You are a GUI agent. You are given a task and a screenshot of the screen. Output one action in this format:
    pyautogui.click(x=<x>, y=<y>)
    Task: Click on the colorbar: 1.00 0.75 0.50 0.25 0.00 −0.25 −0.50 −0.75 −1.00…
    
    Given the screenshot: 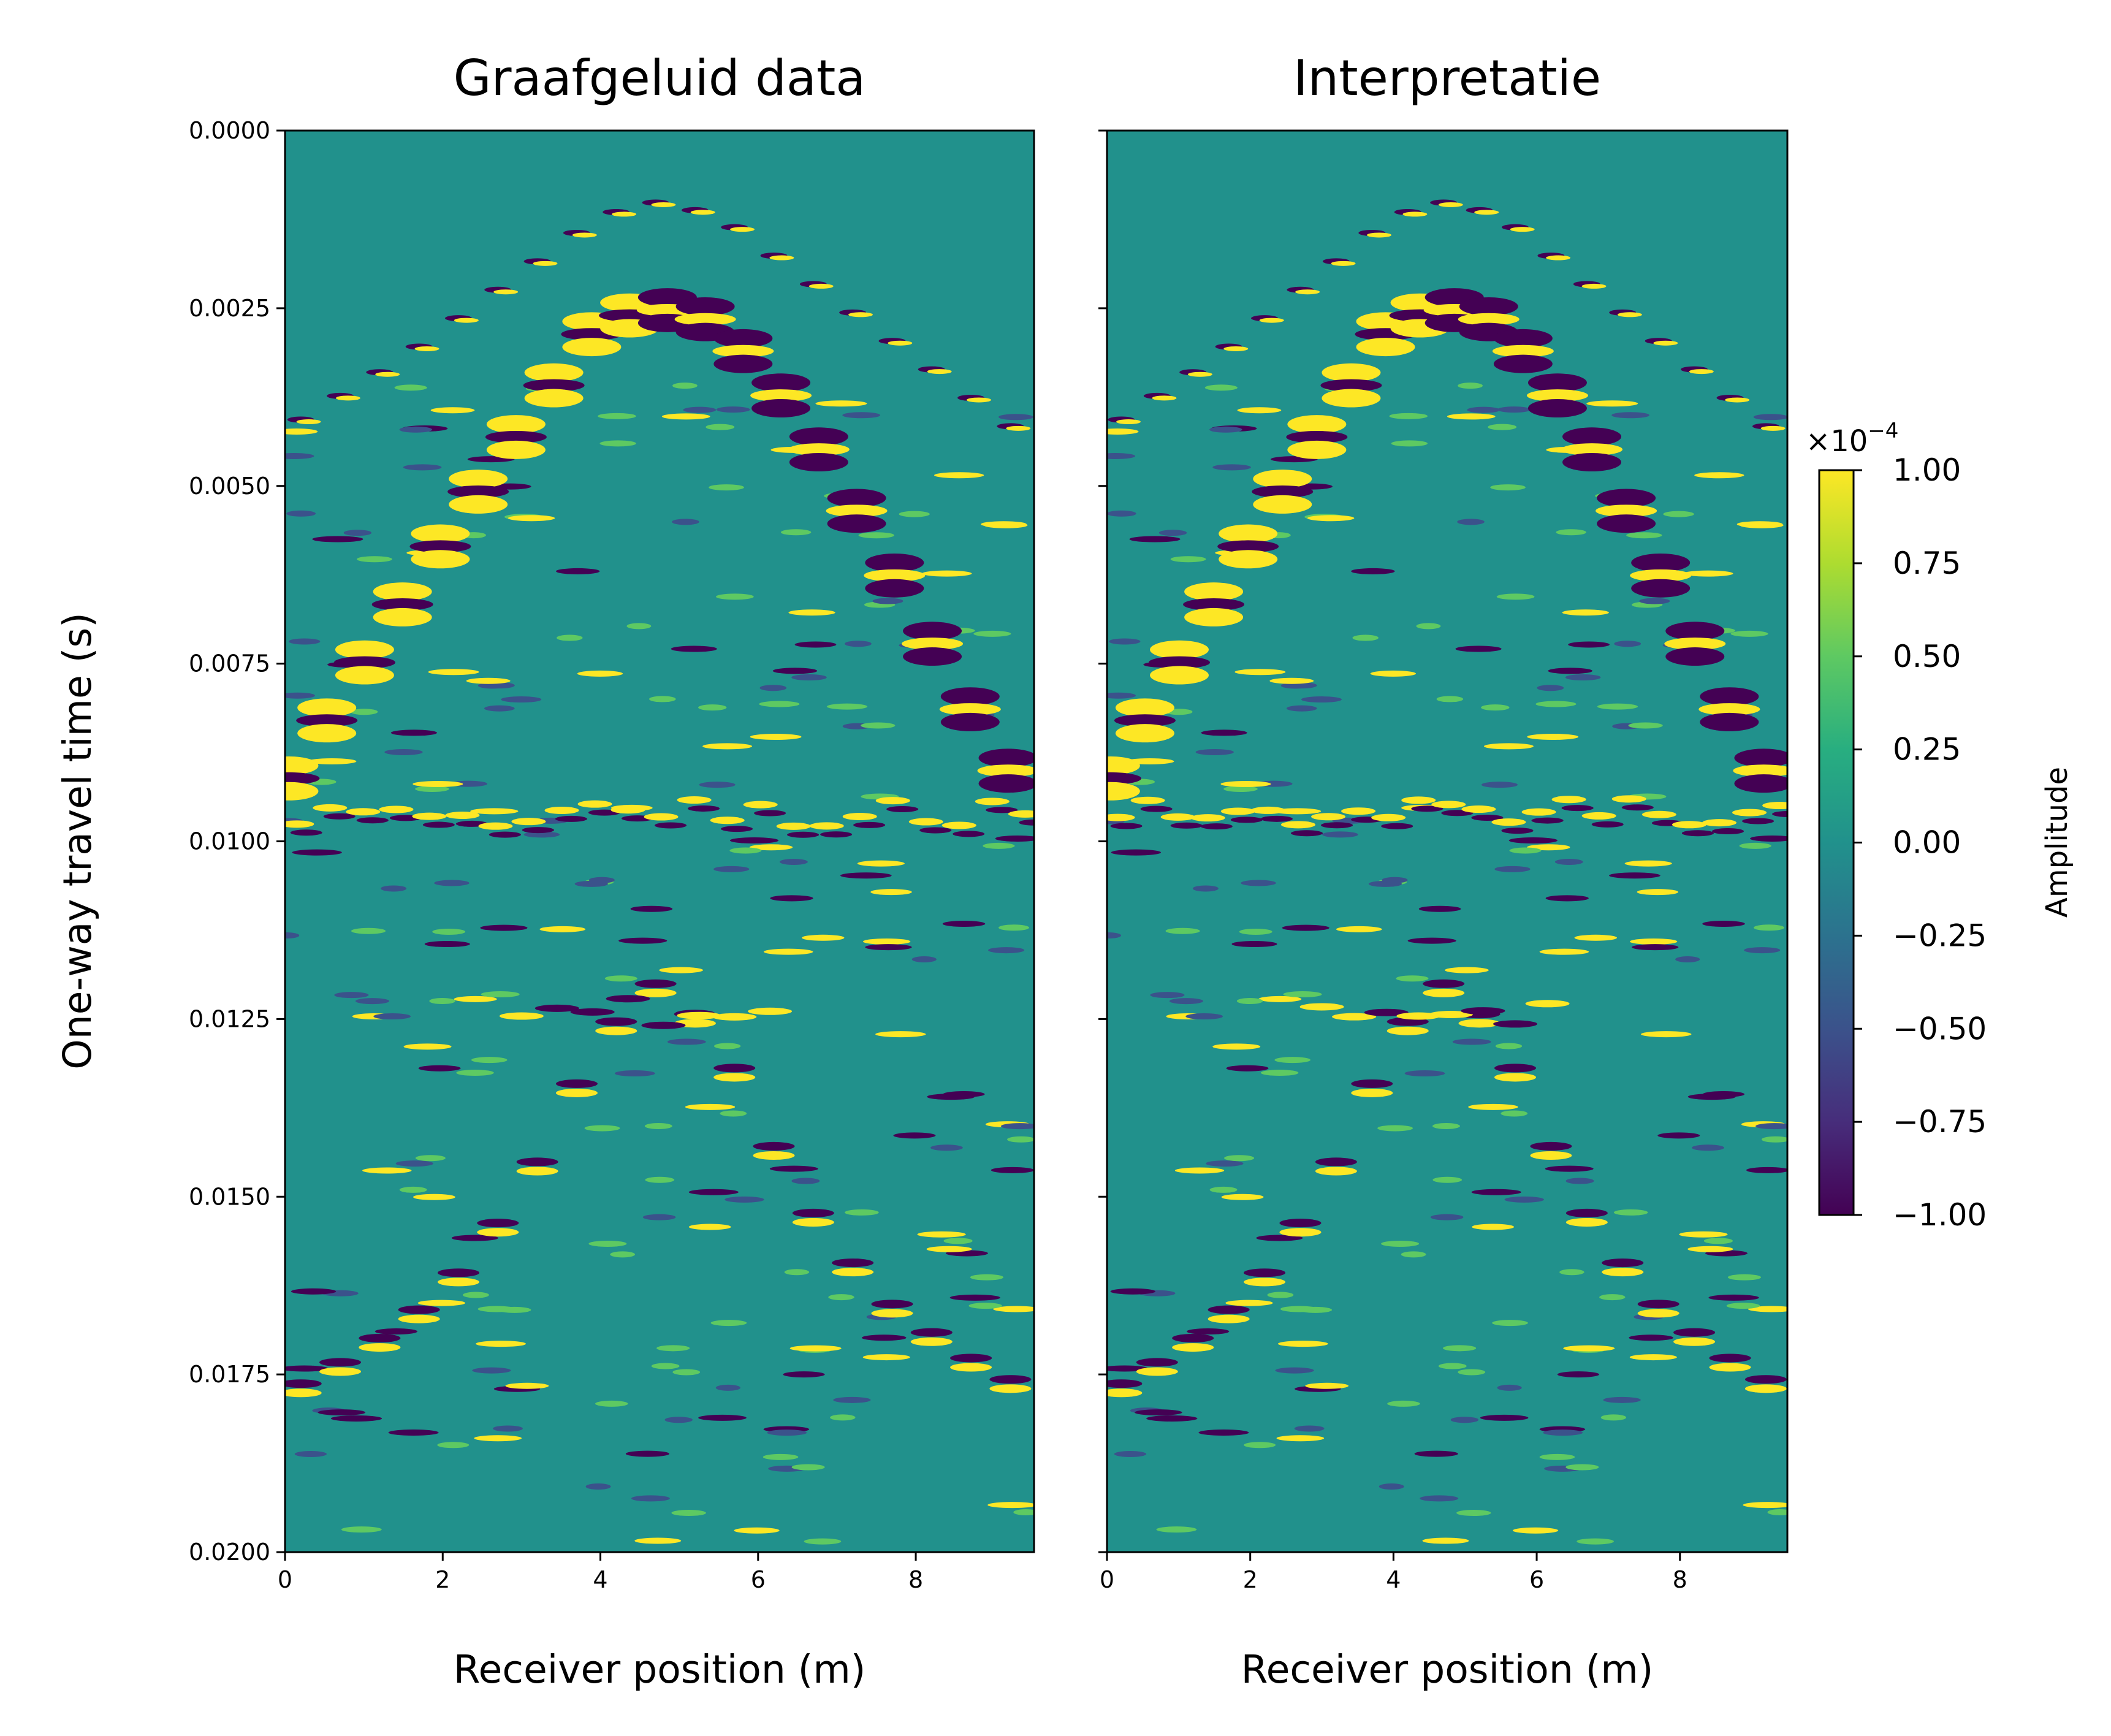 What is the action you would take?
    pyautogui.click(x=1940, y=826)
    